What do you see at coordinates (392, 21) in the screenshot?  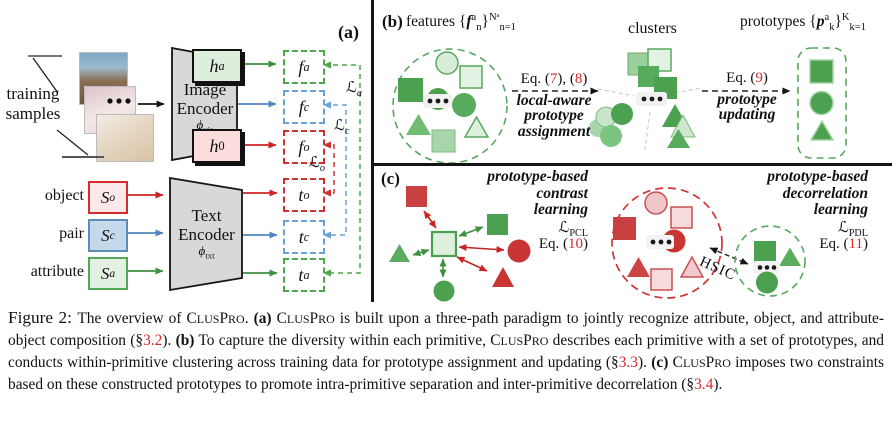 I see `panel-b-tag: (b)` at bounding box center [392, 21].